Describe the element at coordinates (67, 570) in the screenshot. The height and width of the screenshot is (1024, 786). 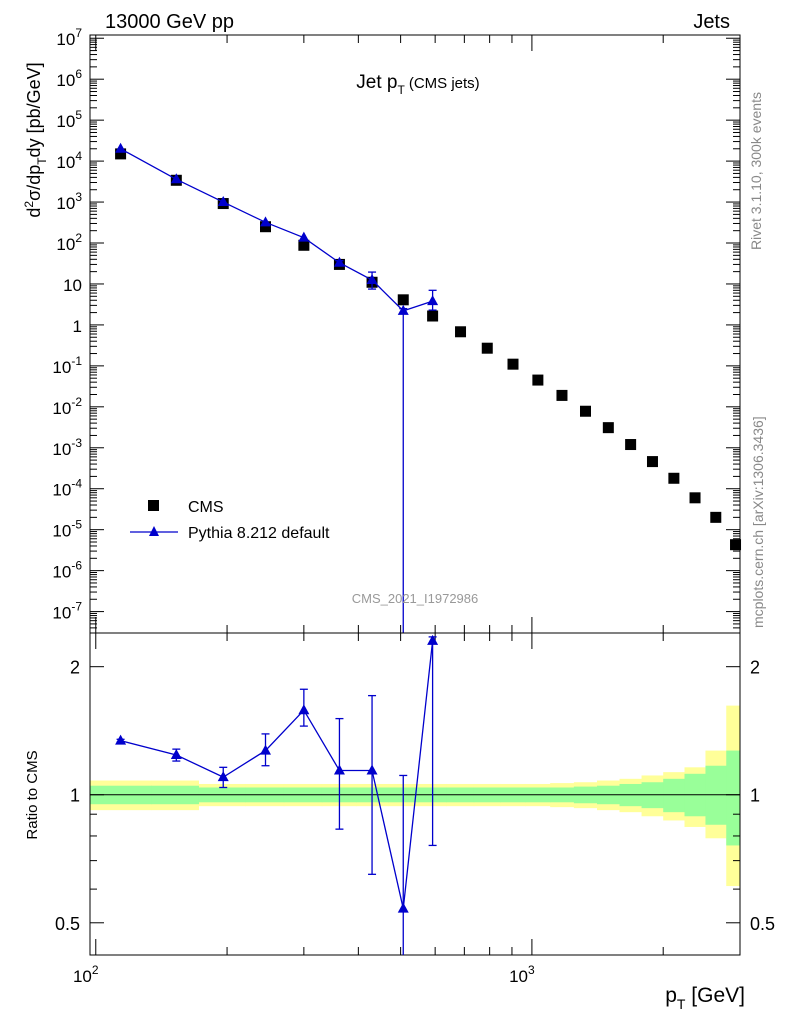
I see `main-y-tick-label: 10⁻⁶` at that location.